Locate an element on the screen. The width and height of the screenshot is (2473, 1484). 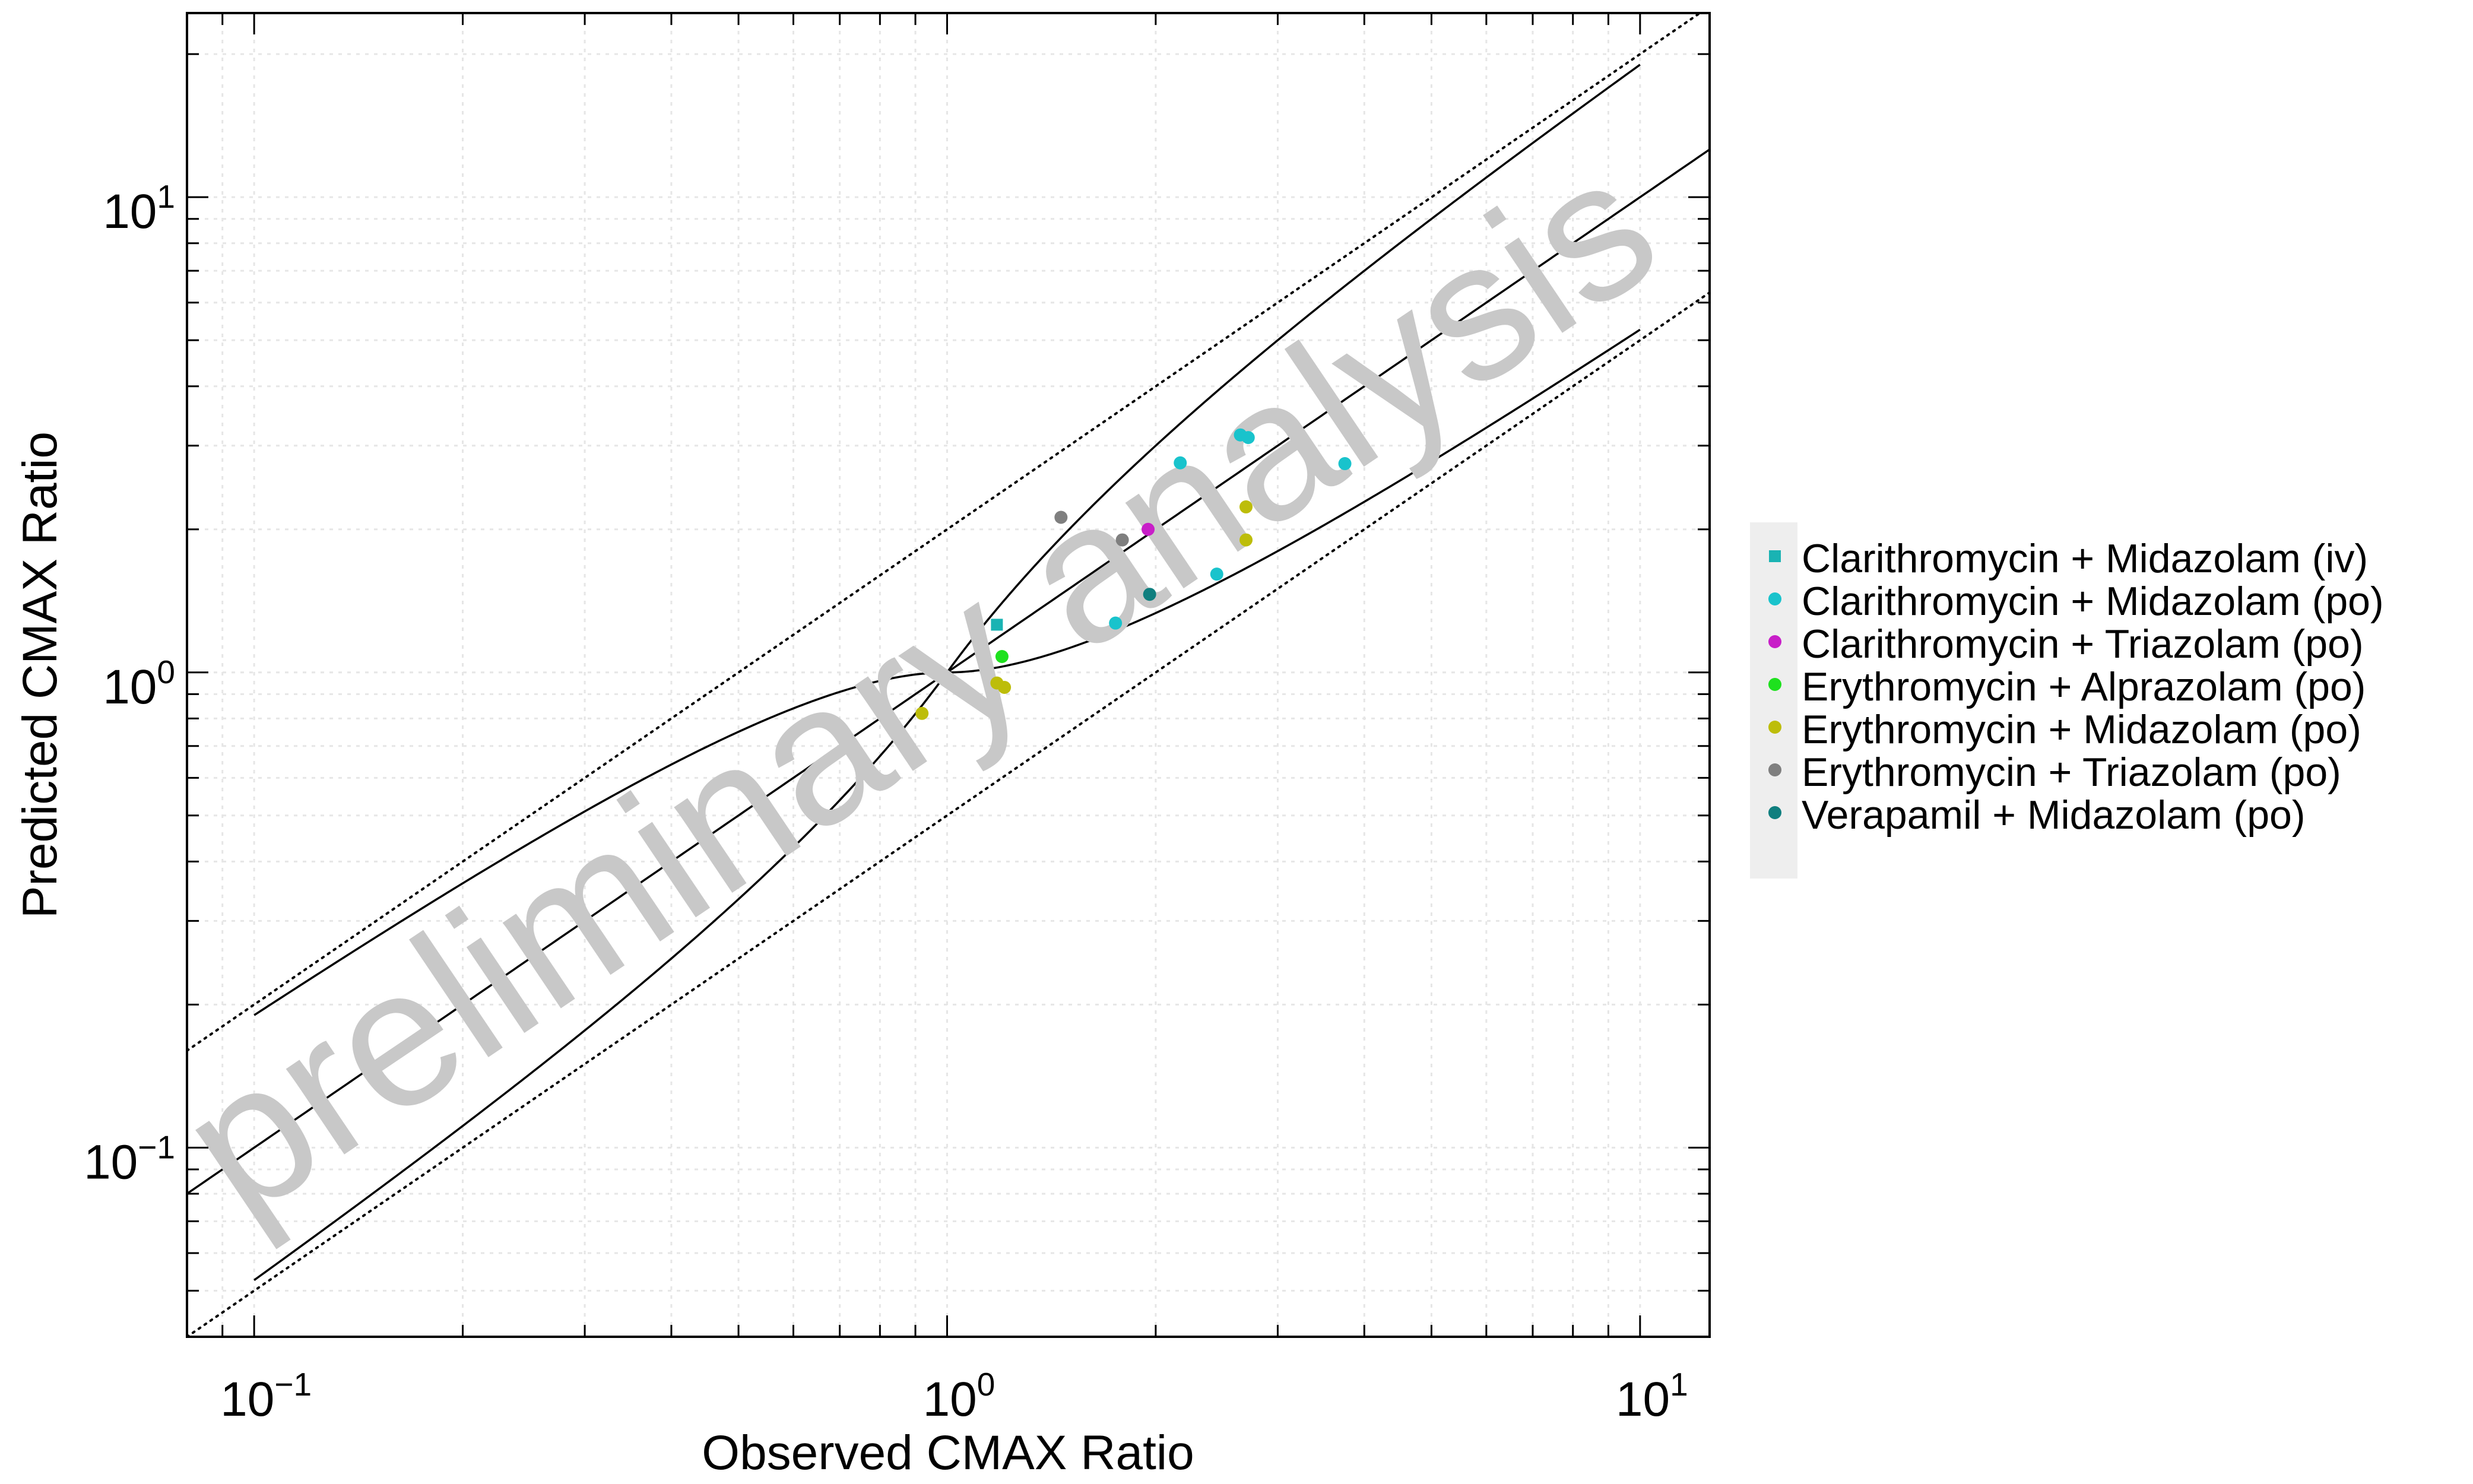
legend-entry-label: Clarithromycin + Triazolam (po) is located at coordinates (2083, 644).